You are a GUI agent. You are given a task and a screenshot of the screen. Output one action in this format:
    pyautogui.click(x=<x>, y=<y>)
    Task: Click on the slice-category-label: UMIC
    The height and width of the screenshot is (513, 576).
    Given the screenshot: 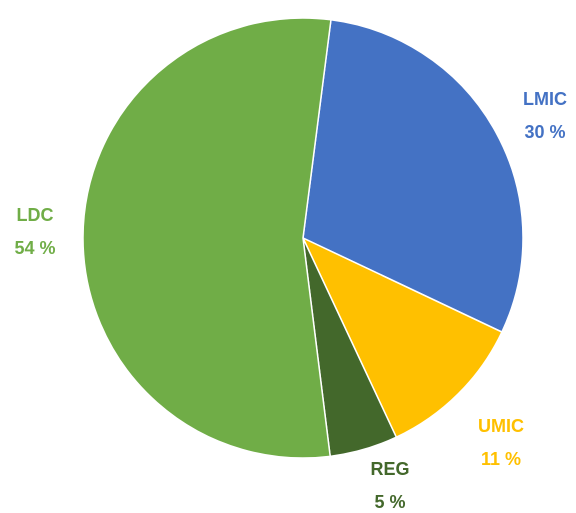 What is the action you would take?
    pyautogui.click(x=501, y=426)
    